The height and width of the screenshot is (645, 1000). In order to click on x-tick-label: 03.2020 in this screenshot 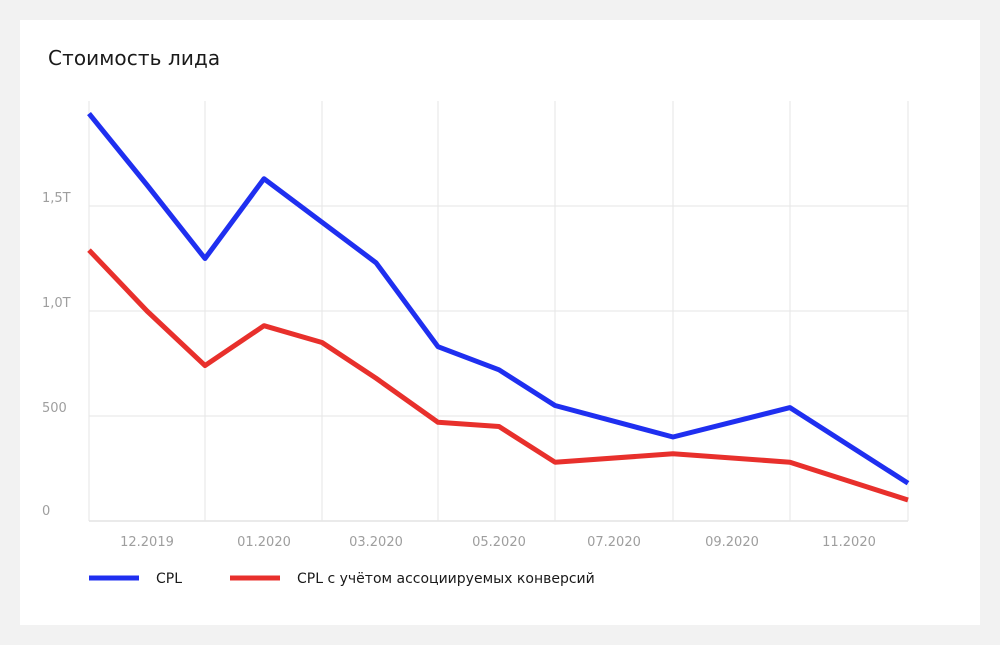, I will do `click(376, 542)`.